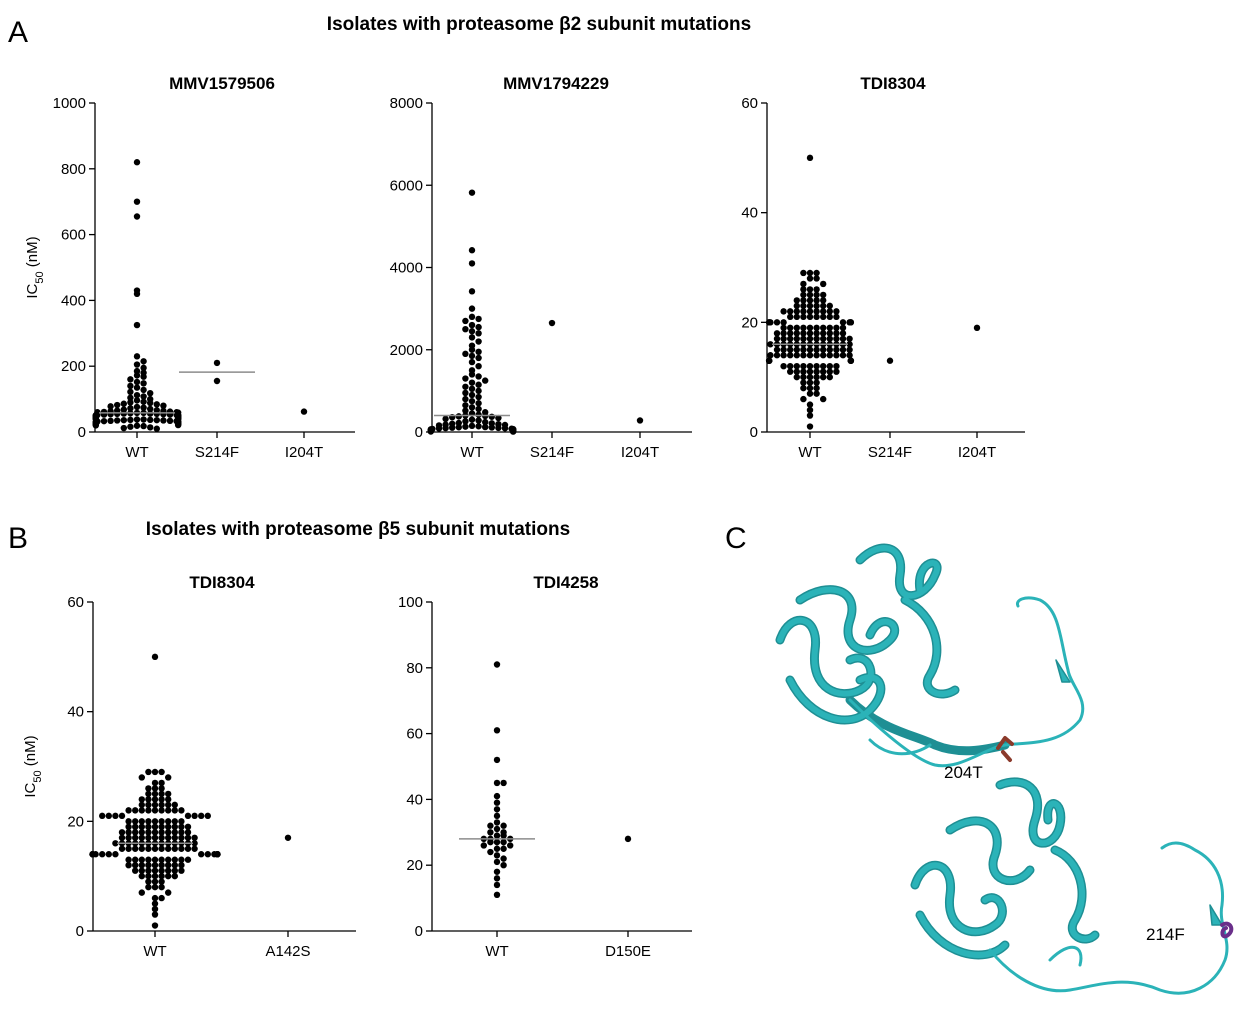  Describe the element at coordinates (33, 766) in the screenshot. I see `y-axis-label: IC50 (nM)` at that location.